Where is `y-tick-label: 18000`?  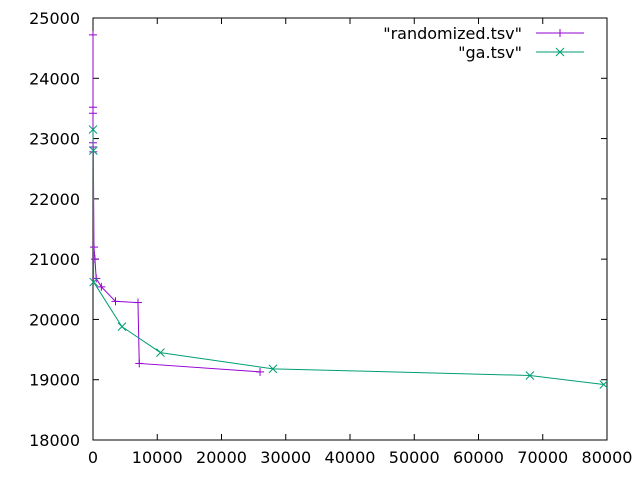 y-tick-label: 18000 is located at coordinates (54, 440).